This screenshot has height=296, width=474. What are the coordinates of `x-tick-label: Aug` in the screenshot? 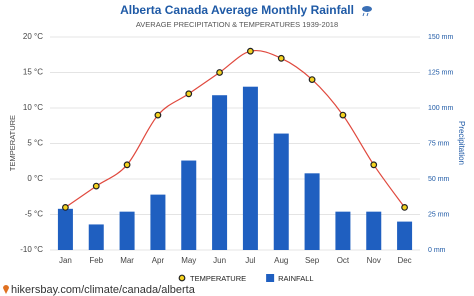 It's located at (281, 260).